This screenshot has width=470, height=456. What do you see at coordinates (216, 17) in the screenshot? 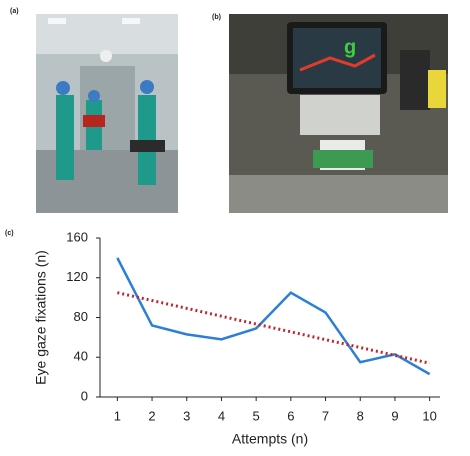
I see `panel-label: (b)` at bounding box center [216, 17].